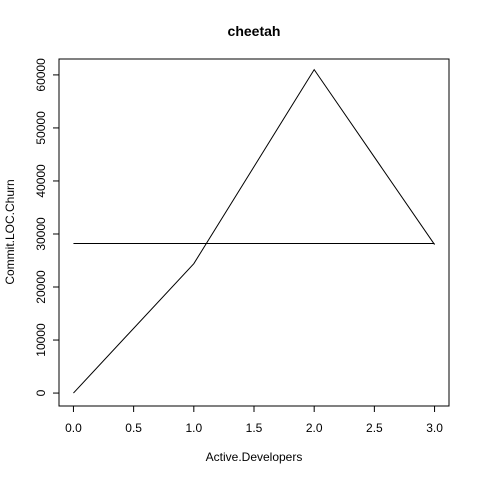 This screenshot has height=485, width=480. Describe the element at coordinates (41, 234) in the screenshot. I see `y-tick-label: 30000` at that location.